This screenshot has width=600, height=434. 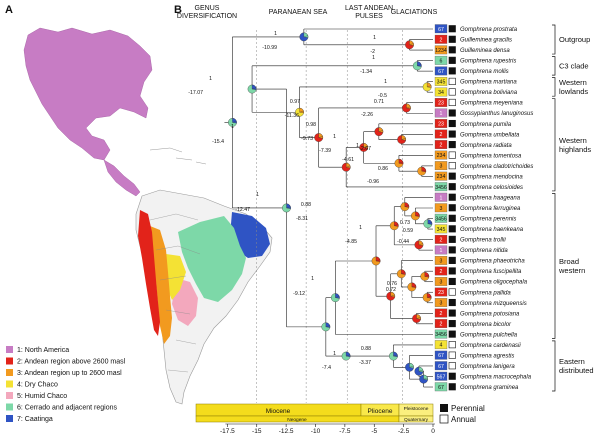 I want to click on node-label: -11.36, so click(x=292, y=116).